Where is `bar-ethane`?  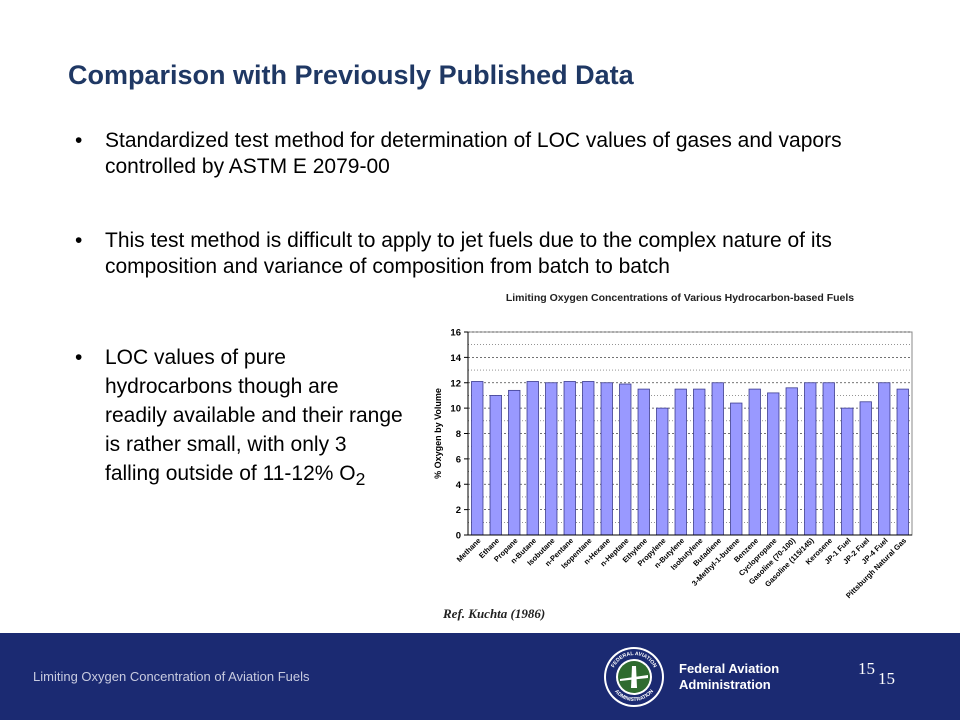
bar-ethane is located at coordinates (495, 465).